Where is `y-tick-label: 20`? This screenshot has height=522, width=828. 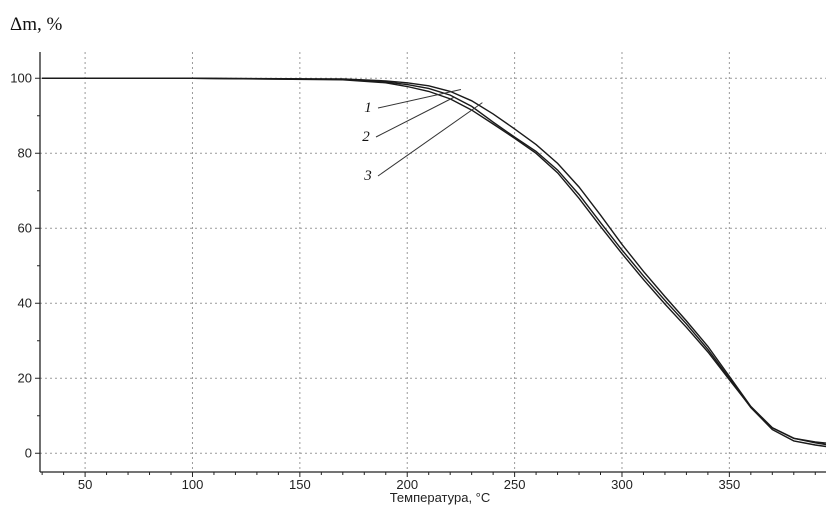
y-tick-label: 20 is located at coordinates (25, 377).